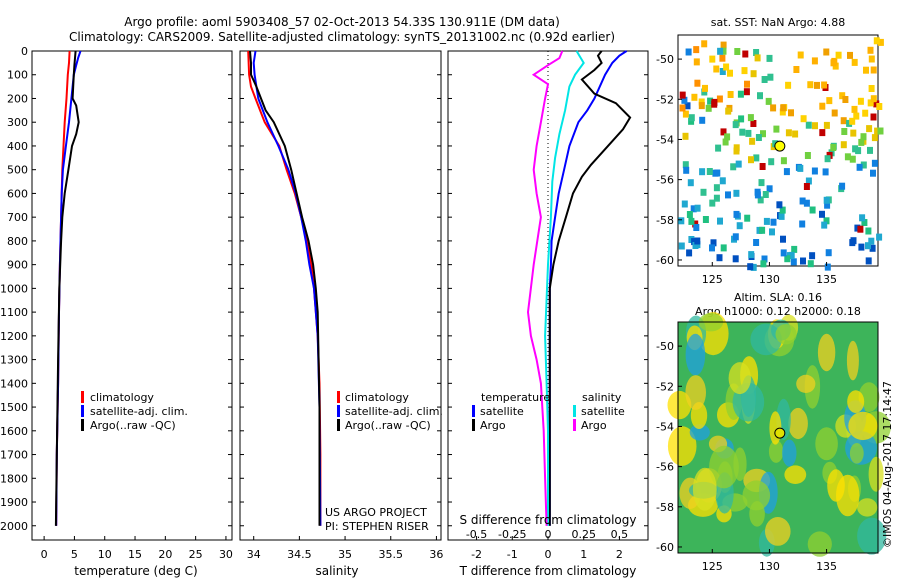  I want to click on legend-satellite-adj: satellite-adj. clim., so click(139, 411).